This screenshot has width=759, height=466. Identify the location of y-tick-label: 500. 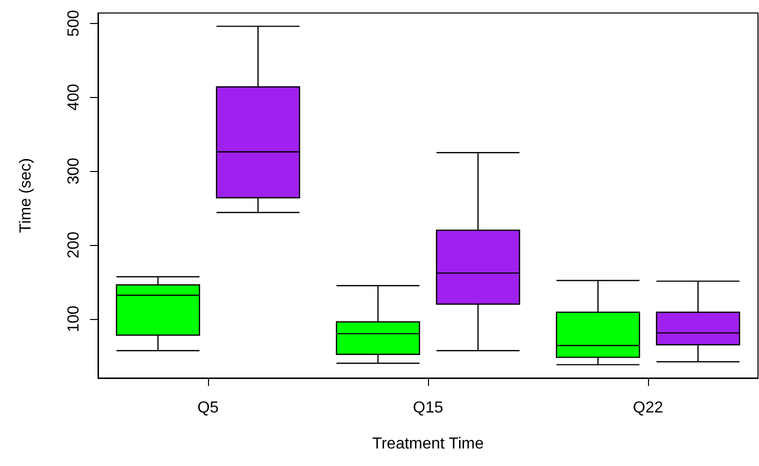
(74, 23).